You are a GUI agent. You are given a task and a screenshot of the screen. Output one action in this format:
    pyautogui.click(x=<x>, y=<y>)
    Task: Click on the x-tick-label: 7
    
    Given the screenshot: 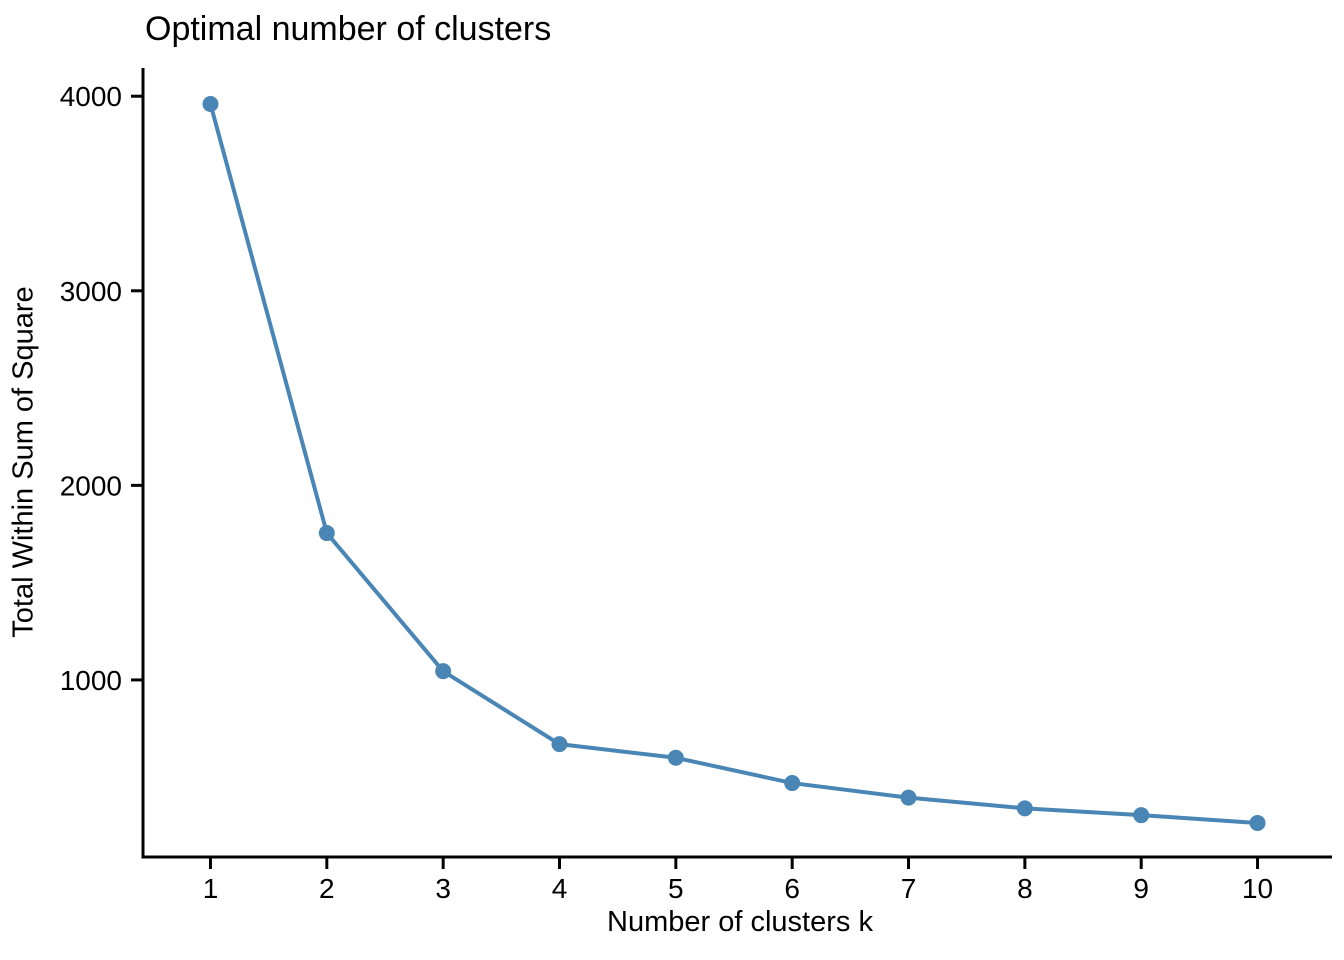 What is the action you would take?
    pyautogui.click(x=909, y=888)
    